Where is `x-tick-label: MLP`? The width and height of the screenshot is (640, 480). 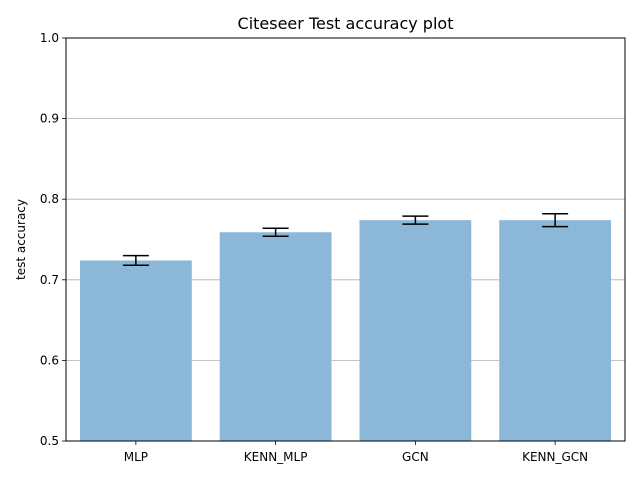
x-tick-label: MLP is located at coordinates (136, 457).